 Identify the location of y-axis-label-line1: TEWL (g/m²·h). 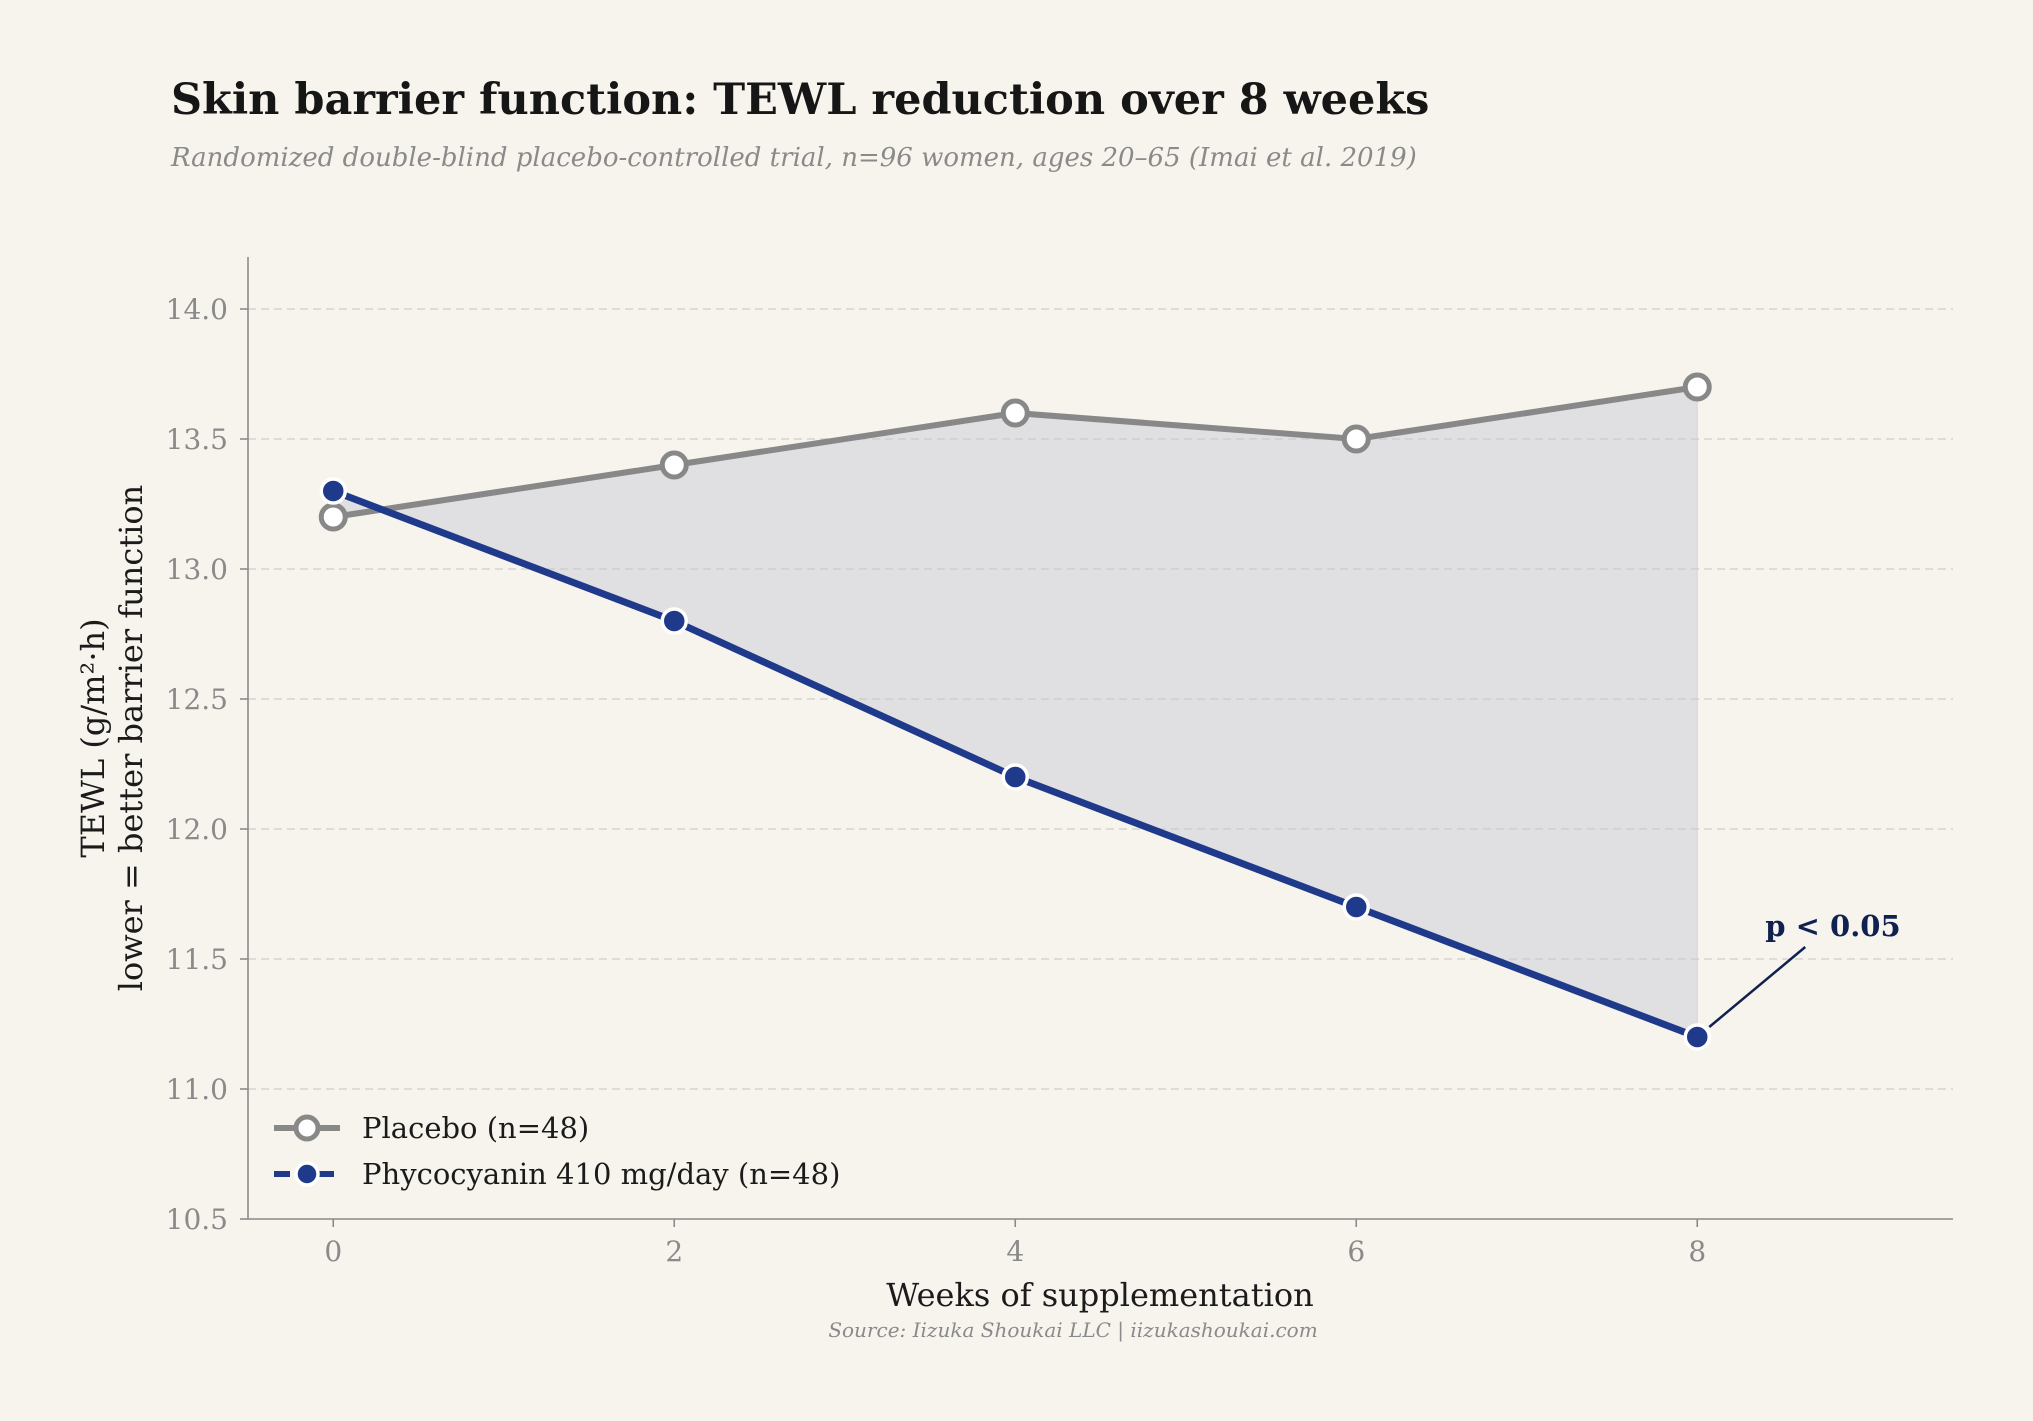
(93, 737).